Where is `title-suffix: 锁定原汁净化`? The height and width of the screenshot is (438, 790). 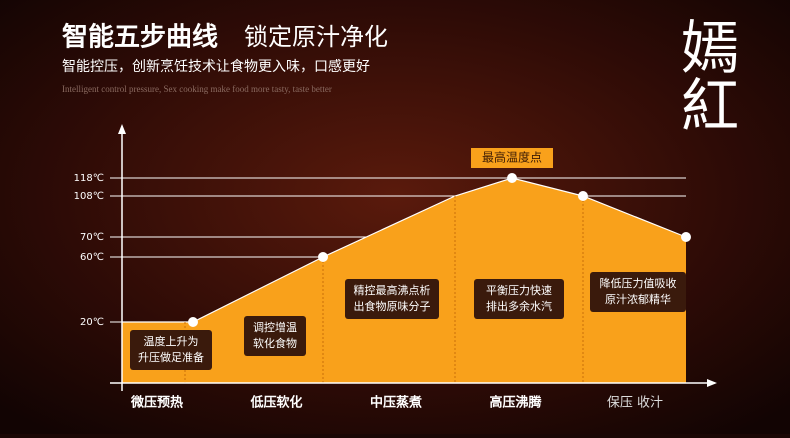
title-suffix: 锁定原汁净化 is located at coordinates (316, 37).